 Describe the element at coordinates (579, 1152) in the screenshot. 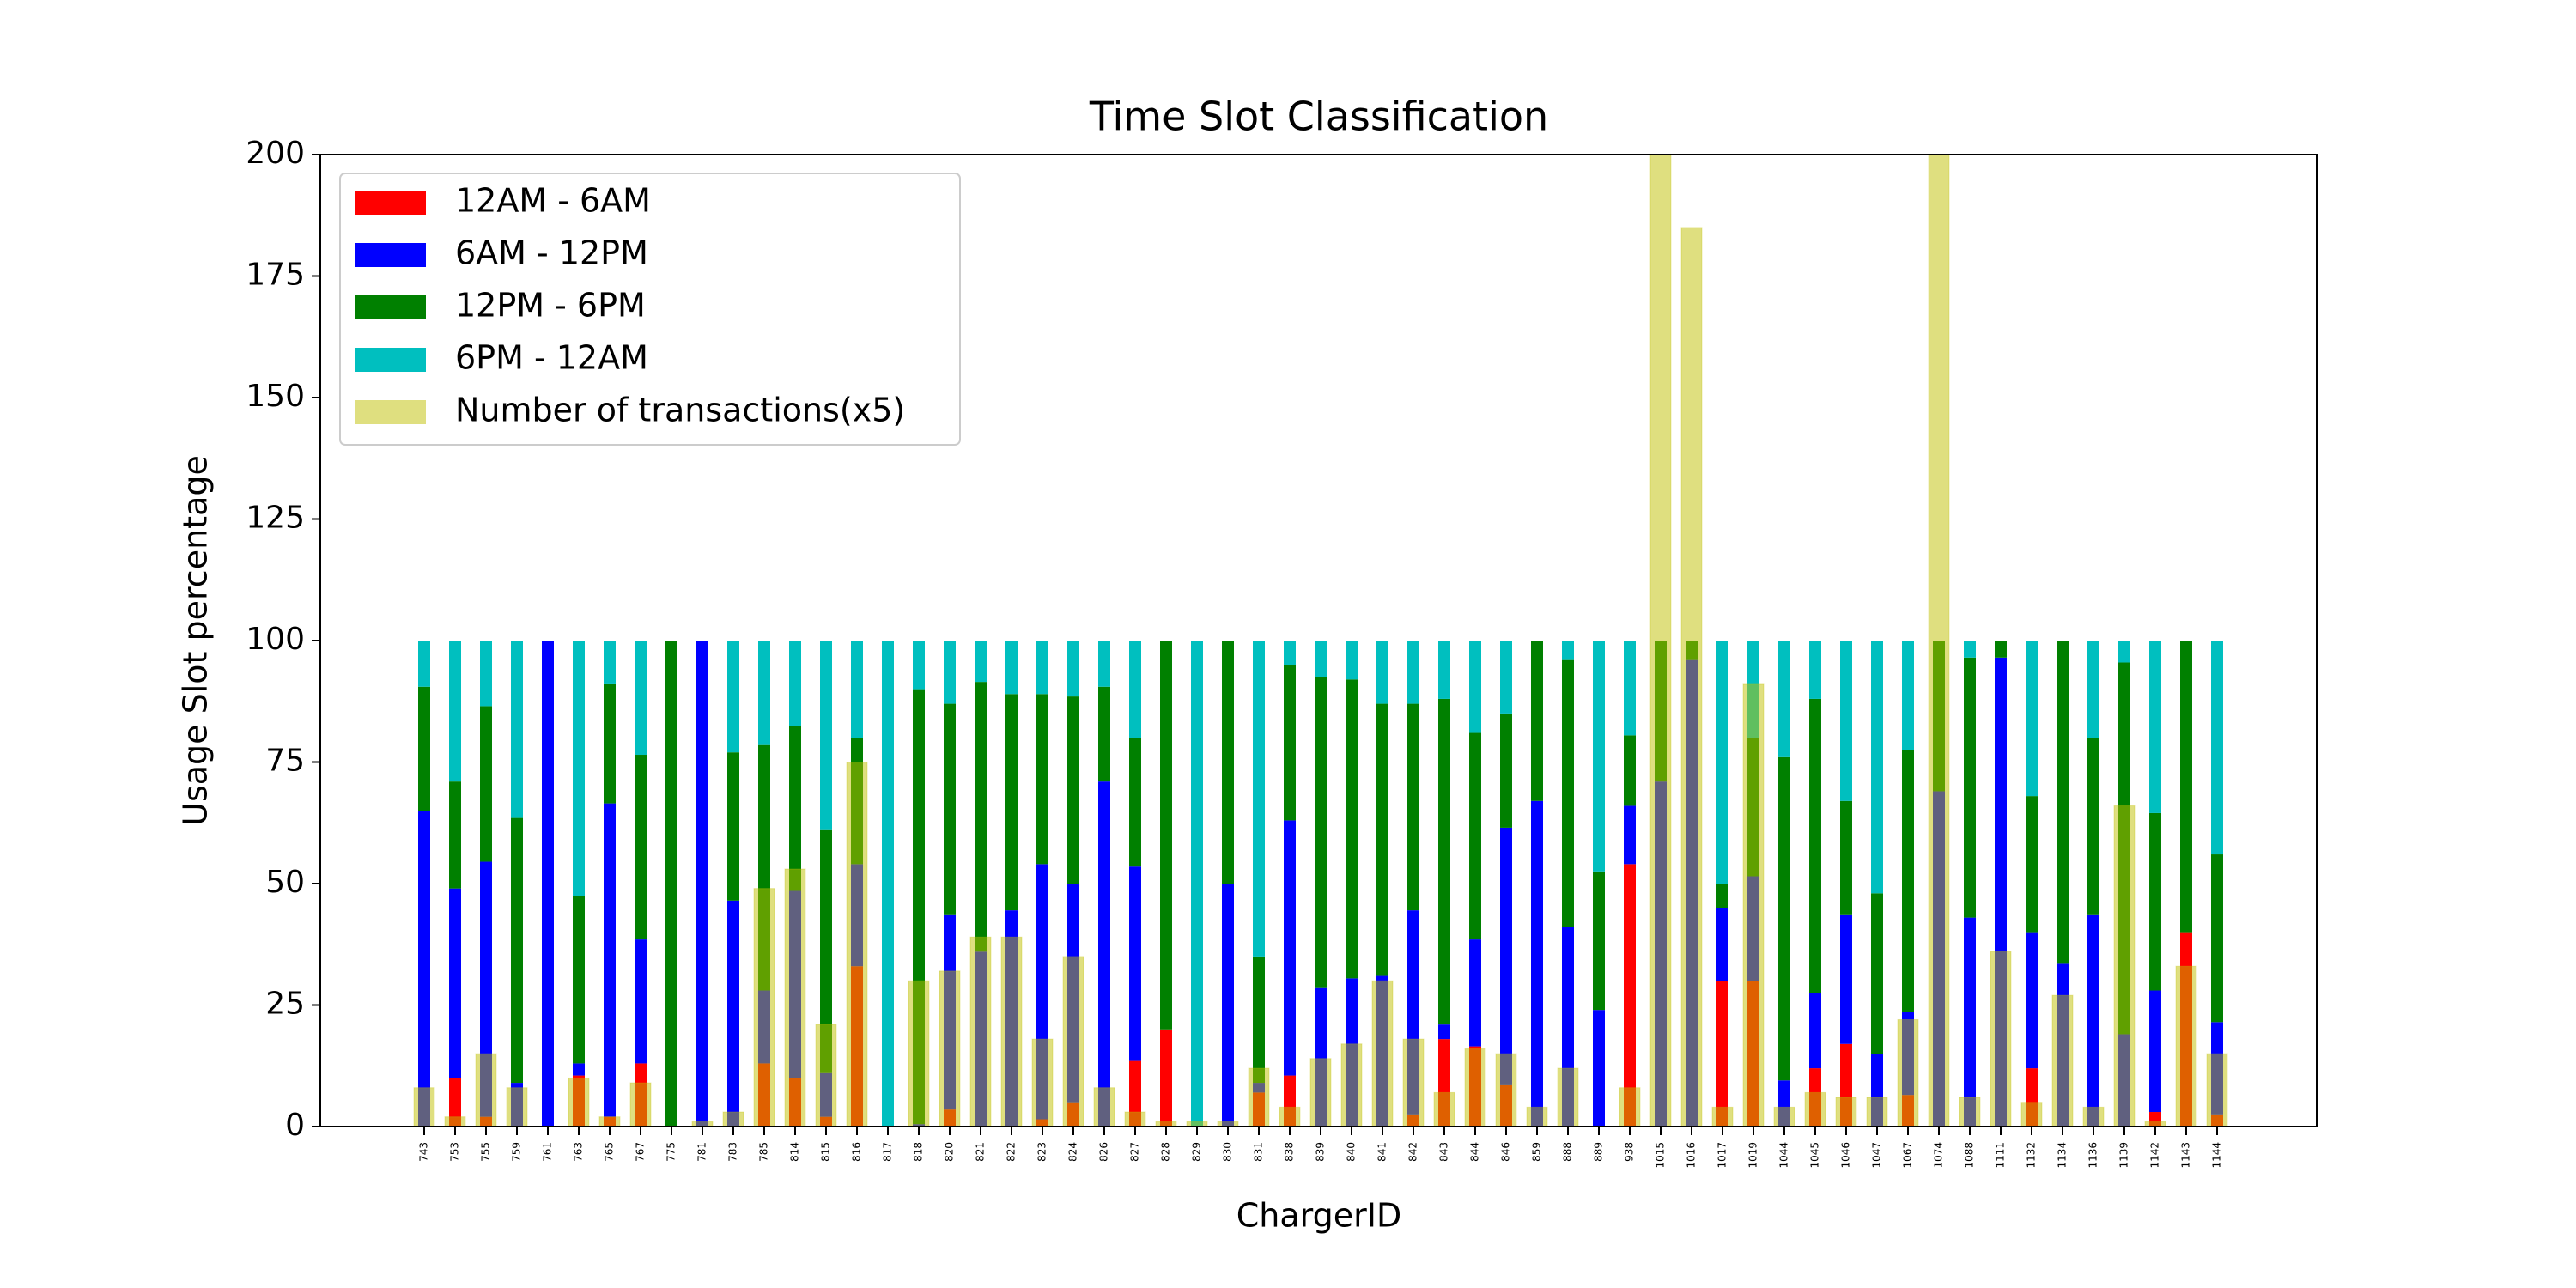

I see `x-tick-label: 763` at that location.